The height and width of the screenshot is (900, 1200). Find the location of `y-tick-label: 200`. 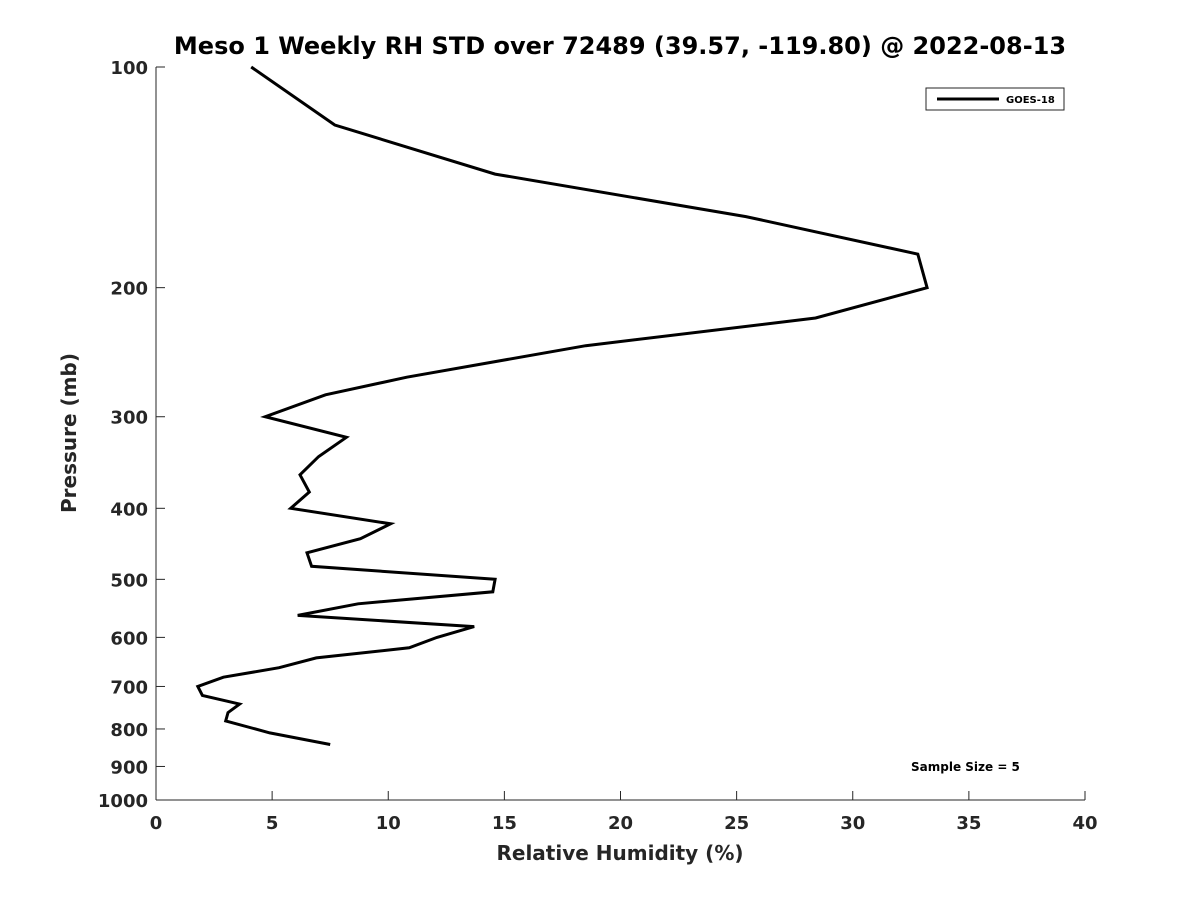

y-tick-label: 200 is located at coordinates (129, 289).